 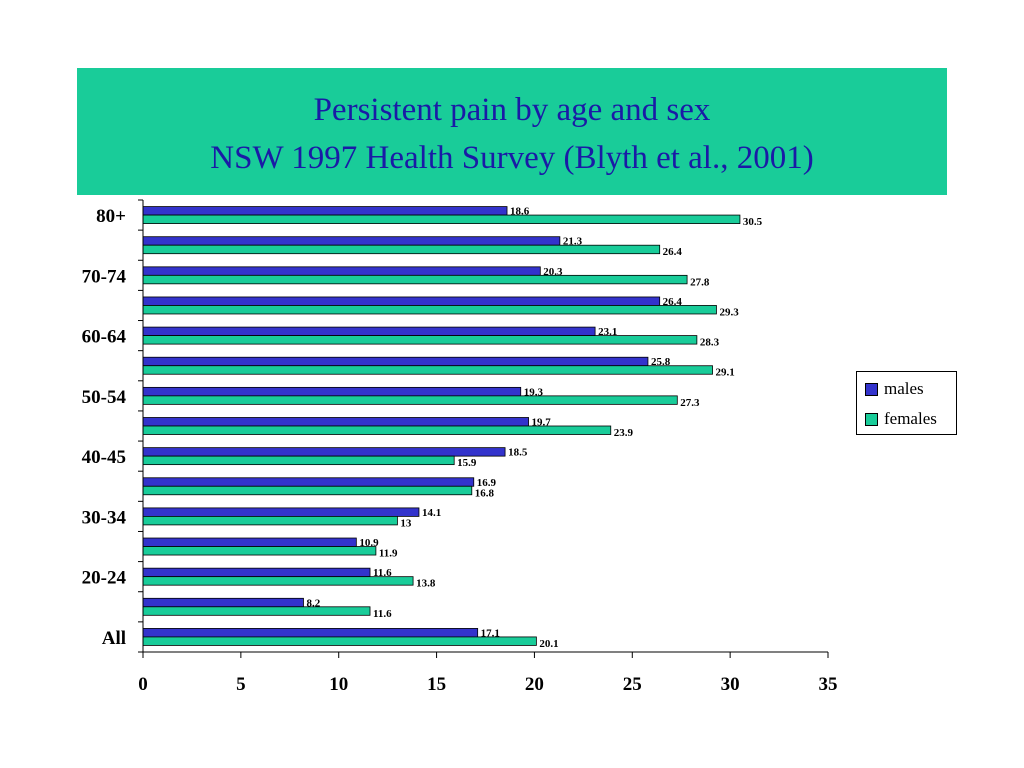 I want to click on x-tick-label: 15, so click(x=436, y=684).